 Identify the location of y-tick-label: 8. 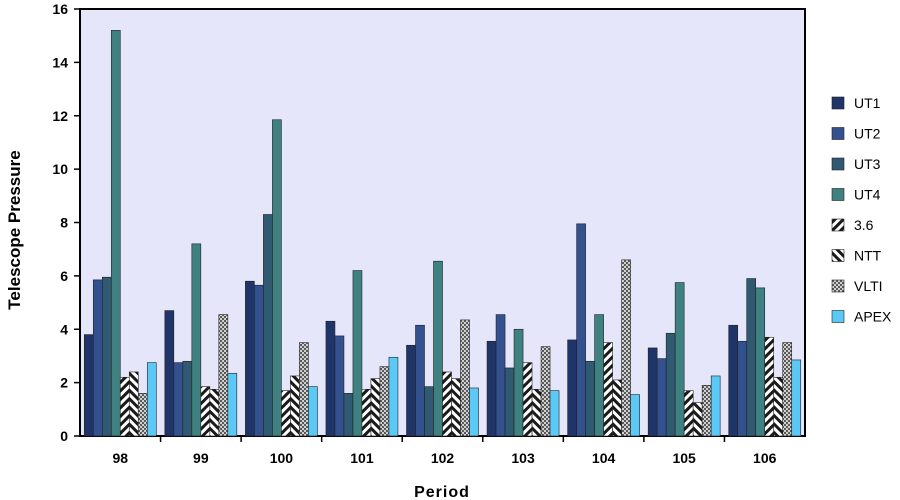
(64, 223).